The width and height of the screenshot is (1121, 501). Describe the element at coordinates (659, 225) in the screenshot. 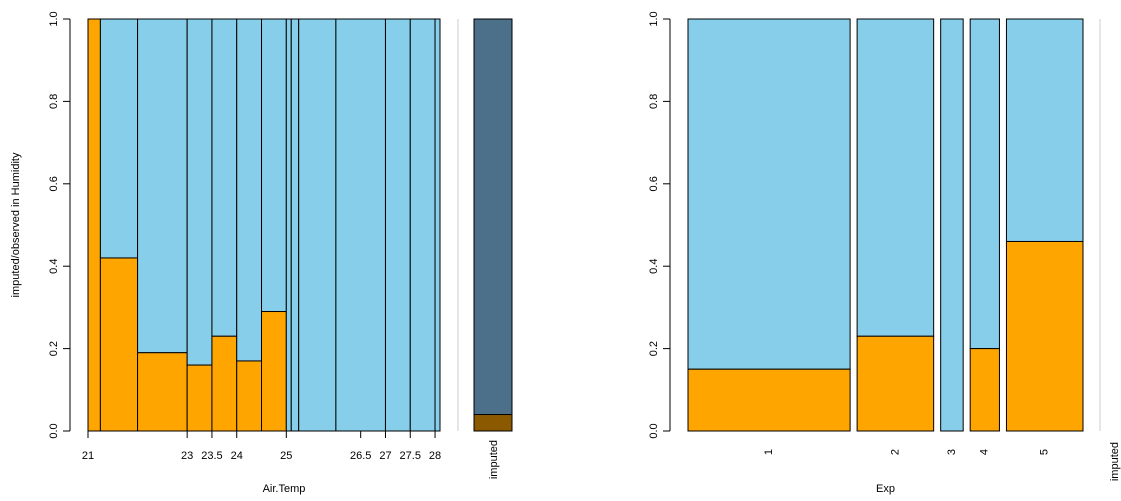

I see `right-y-axis: 0.0 0.2 0.4 0.6 0.8 1.0` at that location.